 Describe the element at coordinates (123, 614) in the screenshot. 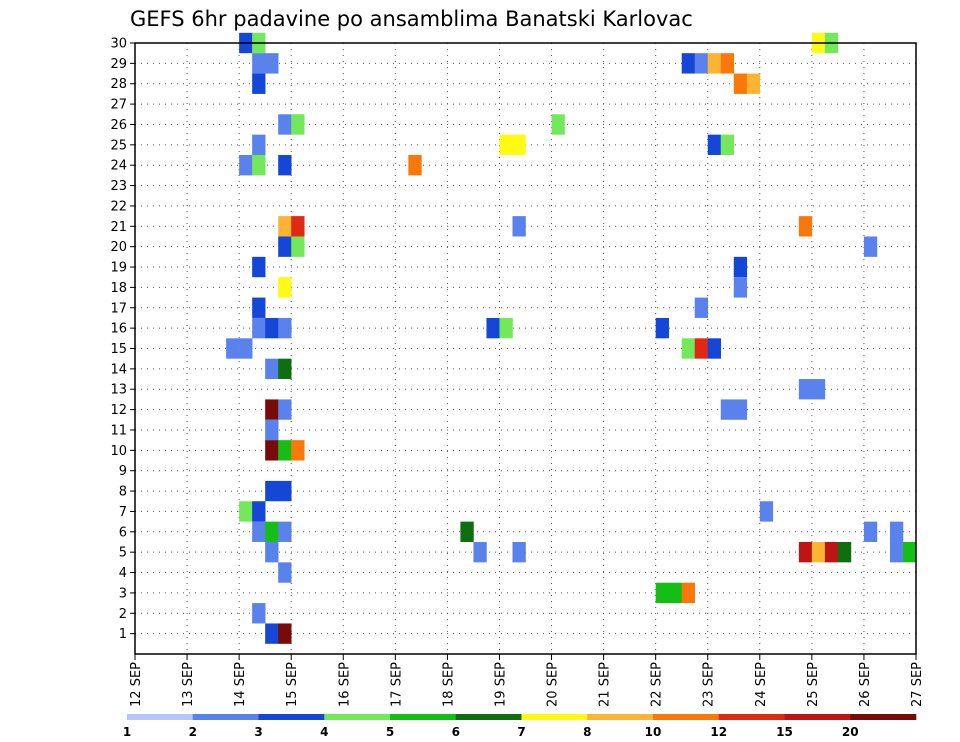

I see `y-tick-label: 2` at that location.